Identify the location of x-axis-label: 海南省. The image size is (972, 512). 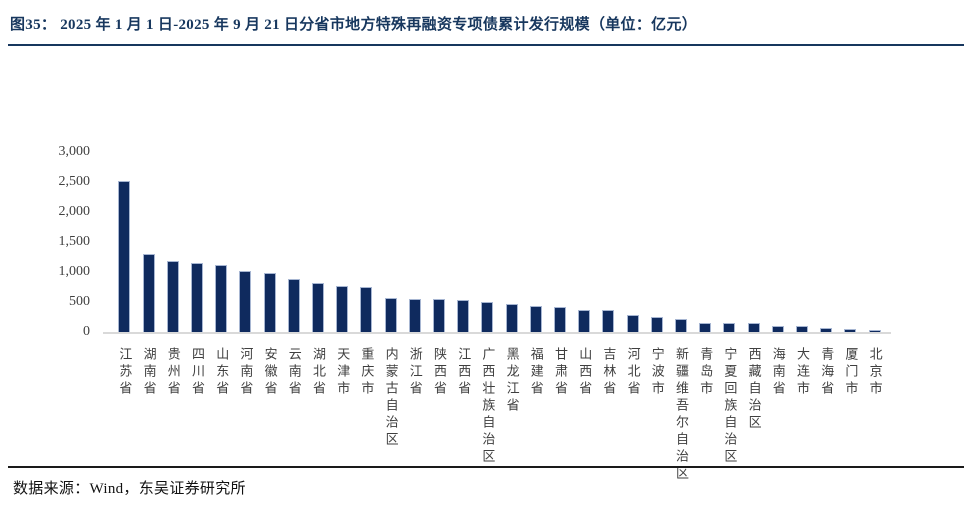
(778, 372).